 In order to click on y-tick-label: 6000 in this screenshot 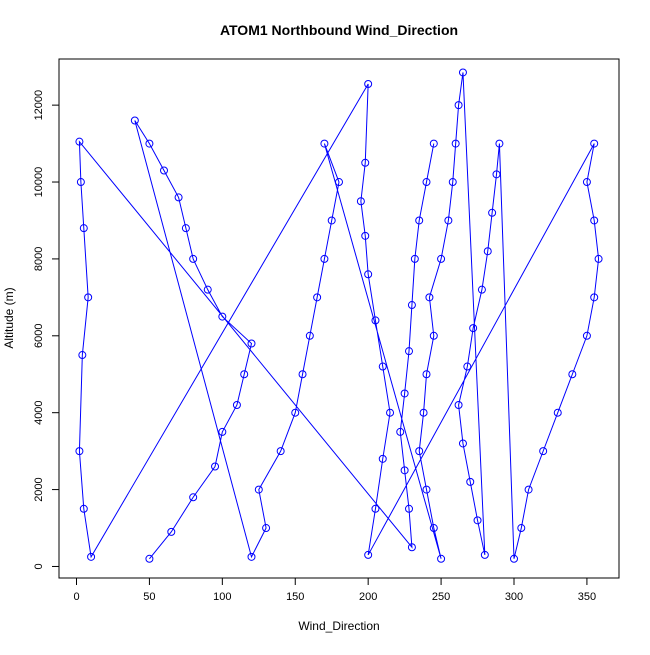, I will do `click(39, 336)`.